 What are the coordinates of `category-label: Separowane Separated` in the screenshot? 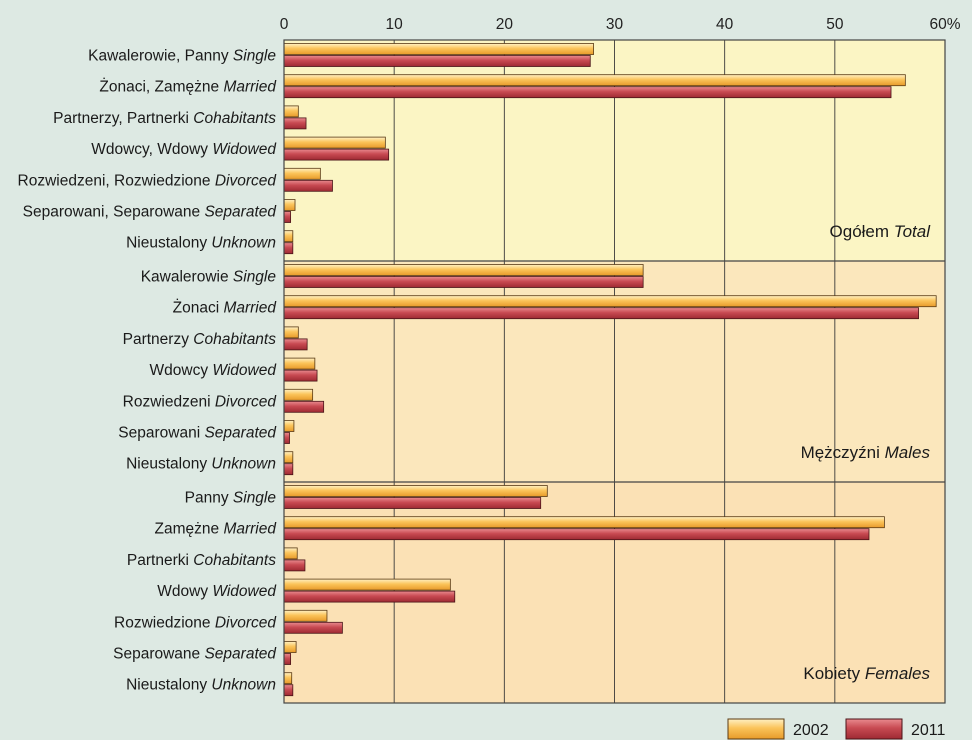 It's located at (195, 654).